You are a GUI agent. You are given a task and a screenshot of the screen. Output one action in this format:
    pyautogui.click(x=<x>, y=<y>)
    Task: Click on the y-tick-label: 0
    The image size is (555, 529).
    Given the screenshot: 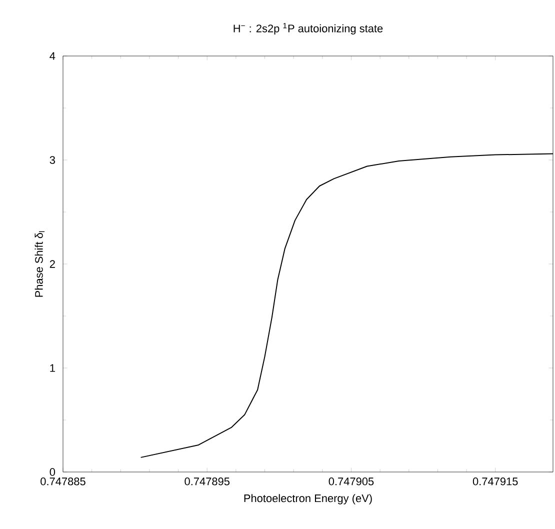 What is the action you would take?
    pyautogui.click(x=53, y=472)
    